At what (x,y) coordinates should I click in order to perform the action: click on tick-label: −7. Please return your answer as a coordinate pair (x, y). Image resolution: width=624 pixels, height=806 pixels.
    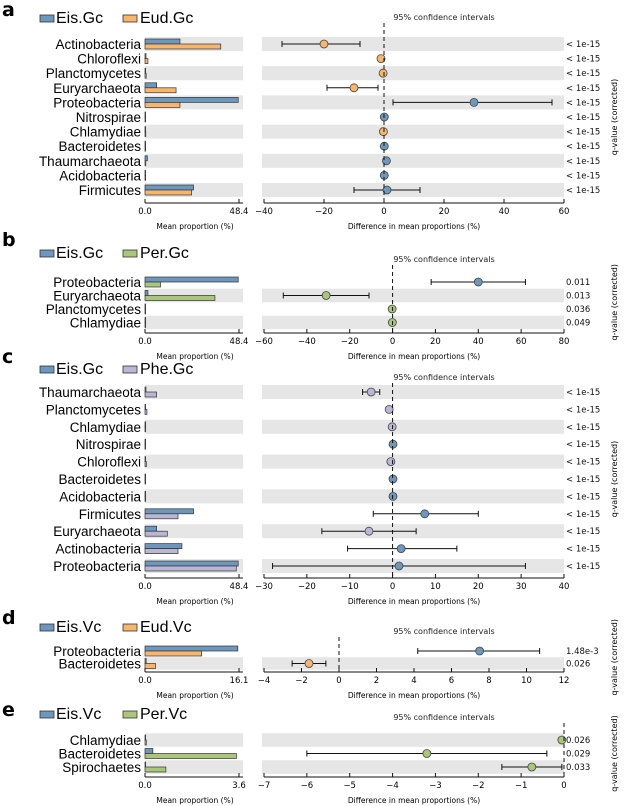
    Looking at the image, I should click on (264, 786).